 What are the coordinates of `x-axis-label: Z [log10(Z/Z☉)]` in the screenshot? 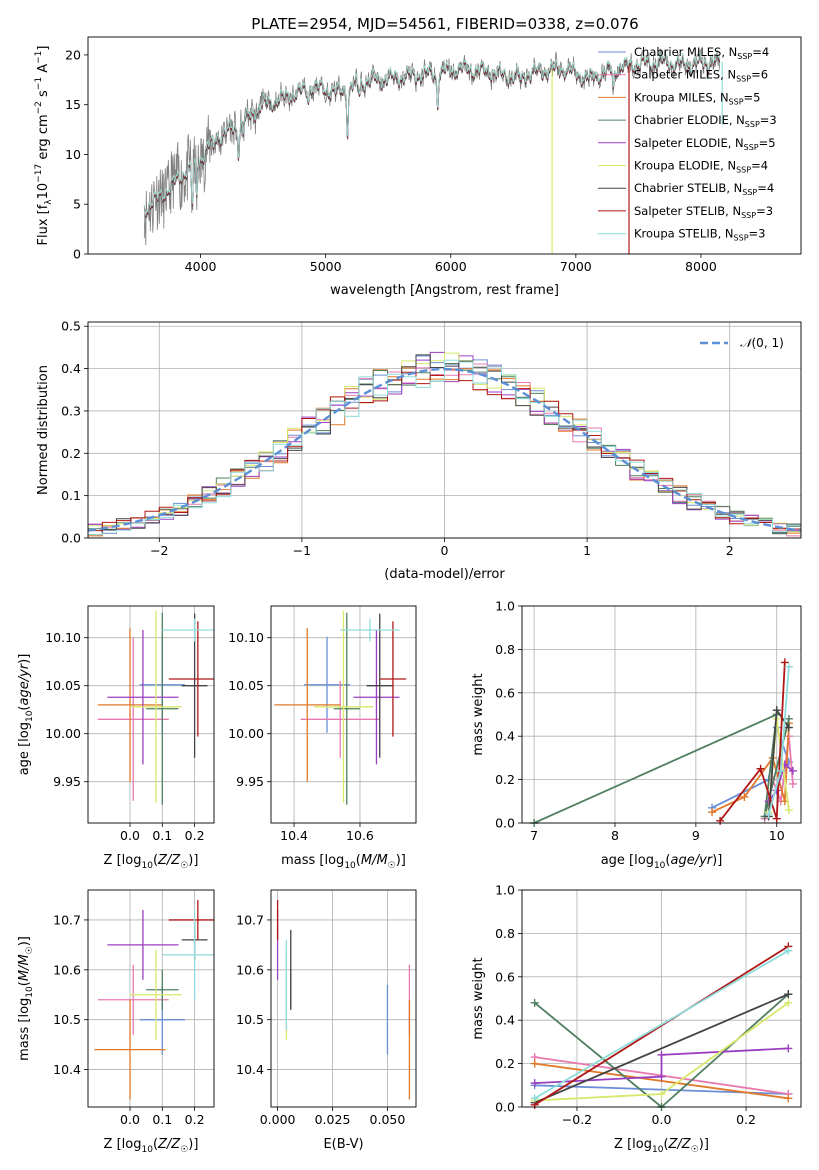 It's located at (151, 862).